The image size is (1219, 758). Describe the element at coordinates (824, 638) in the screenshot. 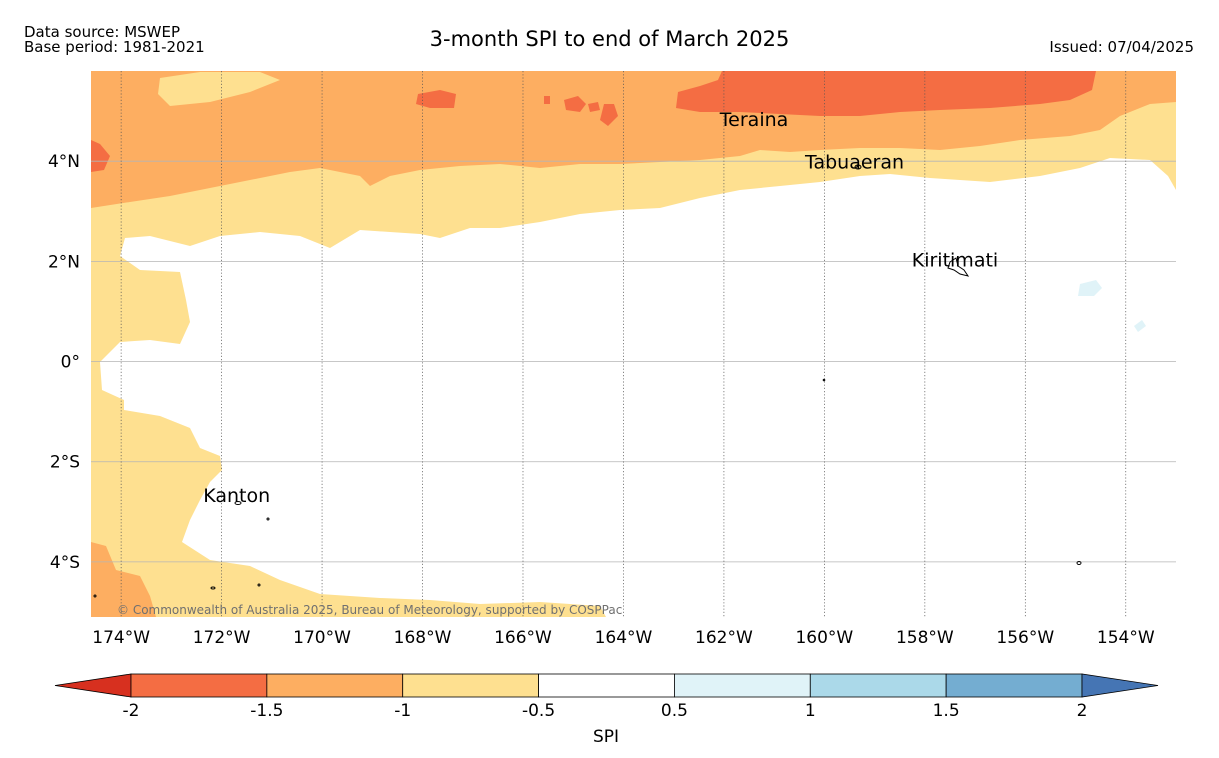

I see `longitude-tick-label: 160°W` at that location.